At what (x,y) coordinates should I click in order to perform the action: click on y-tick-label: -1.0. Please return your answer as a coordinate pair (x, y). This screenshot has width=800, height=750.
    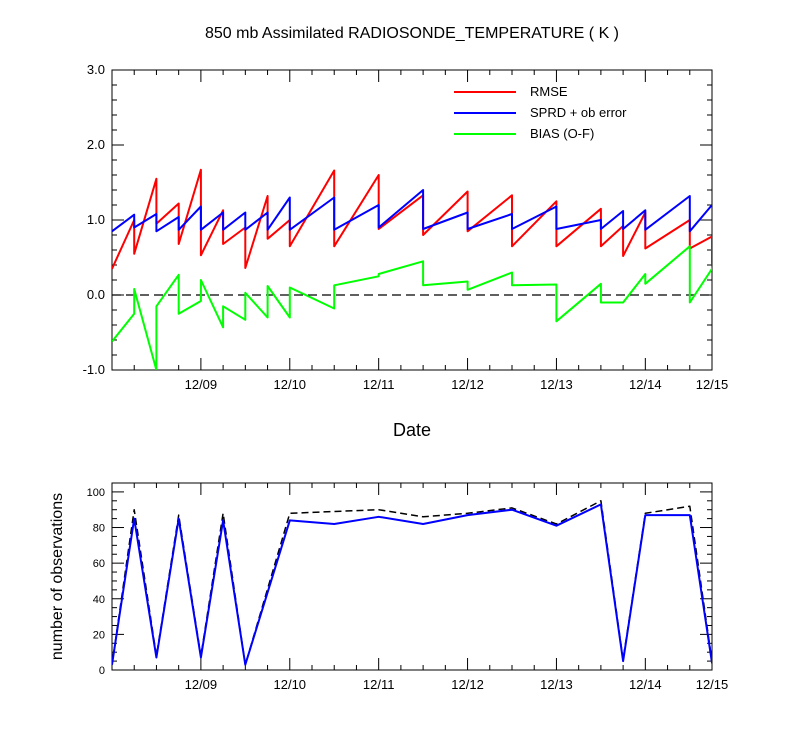
    Looking at the image, I should click on (94, 369).